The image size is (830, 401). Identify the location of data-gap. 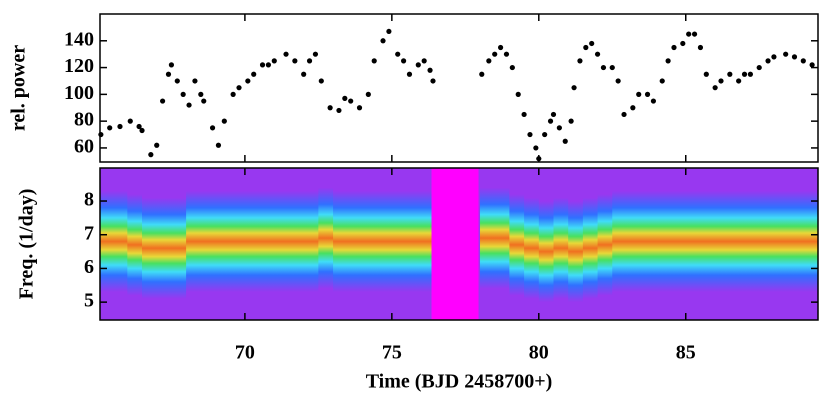
(455, 244).